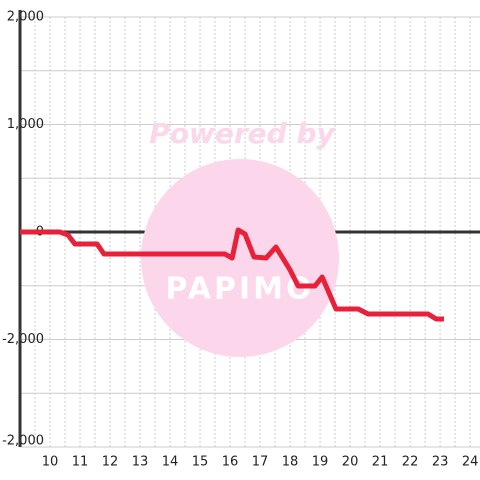  Describe the element at coordinates (240, 289) in the screenshot. I see `watermark-brand: PAPIMO` at that location.